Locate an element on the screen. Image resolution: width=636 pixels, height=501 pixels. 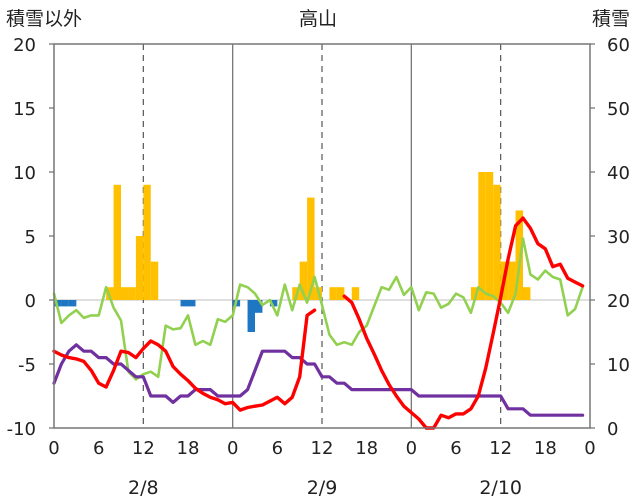
left-y-tick-label: 0 is located at coordinates (30, 301).